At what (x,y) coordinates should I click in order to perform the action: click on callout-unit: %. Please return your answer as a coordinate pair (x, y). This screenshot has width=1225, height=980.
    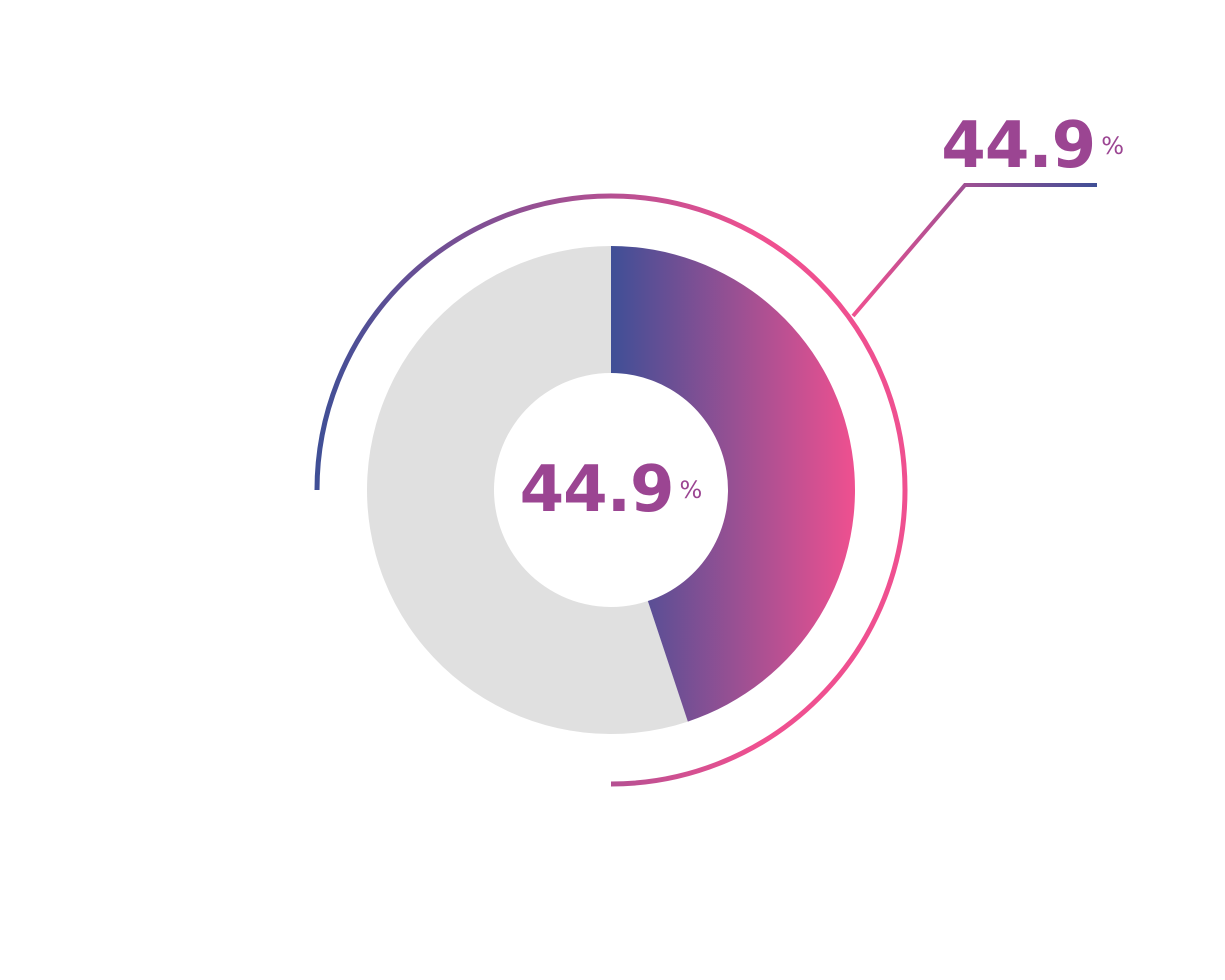
    Looking at the image, I should click on (1112, 146).